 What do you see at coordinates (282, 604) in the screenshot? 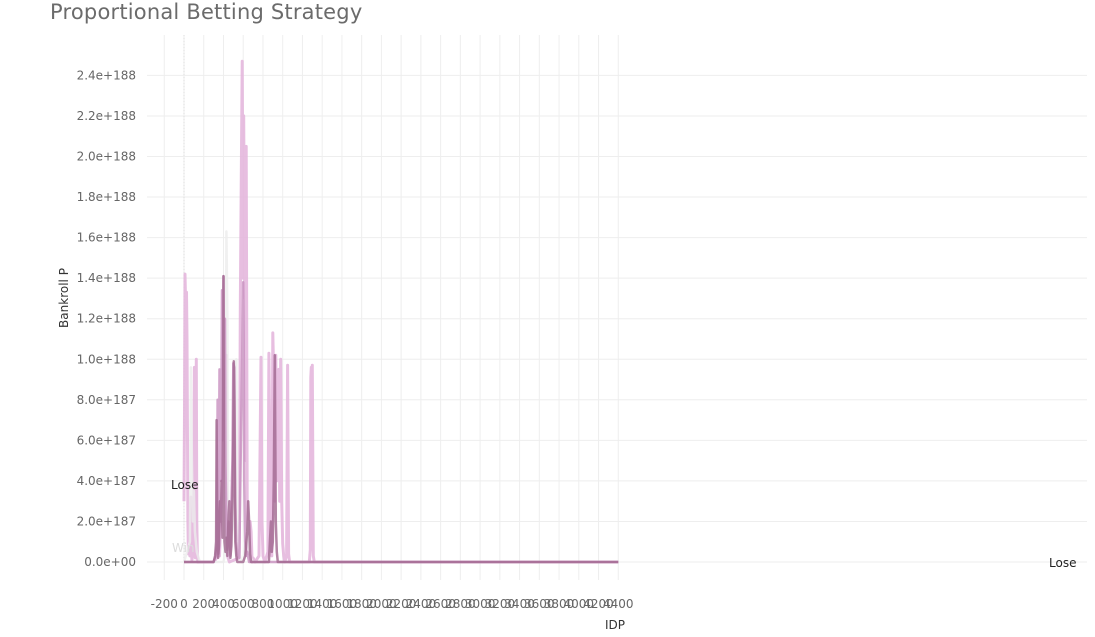
I see `x-tick-label: 1000` at bounding box center [282, 604].